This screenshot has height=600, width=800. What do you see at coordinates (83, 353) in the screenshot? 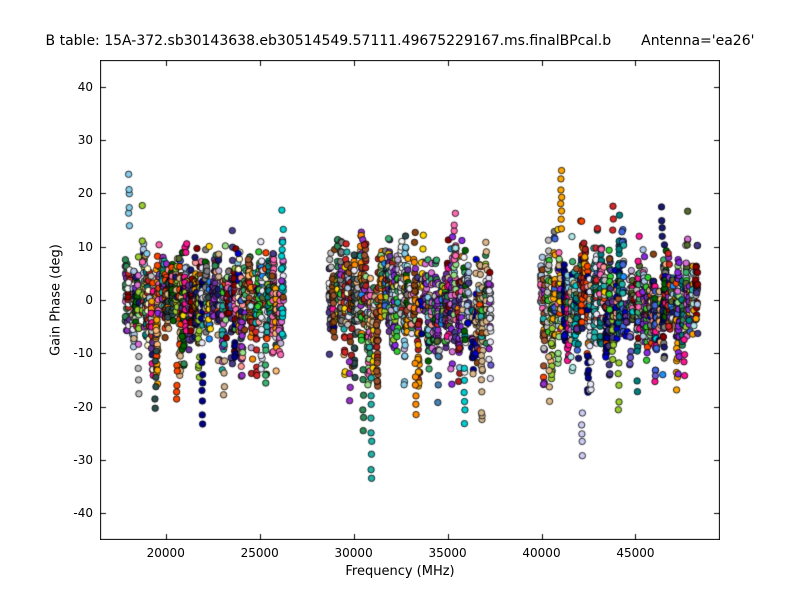
I see `y-tick-label: -10` at bounding box center [83, 353].